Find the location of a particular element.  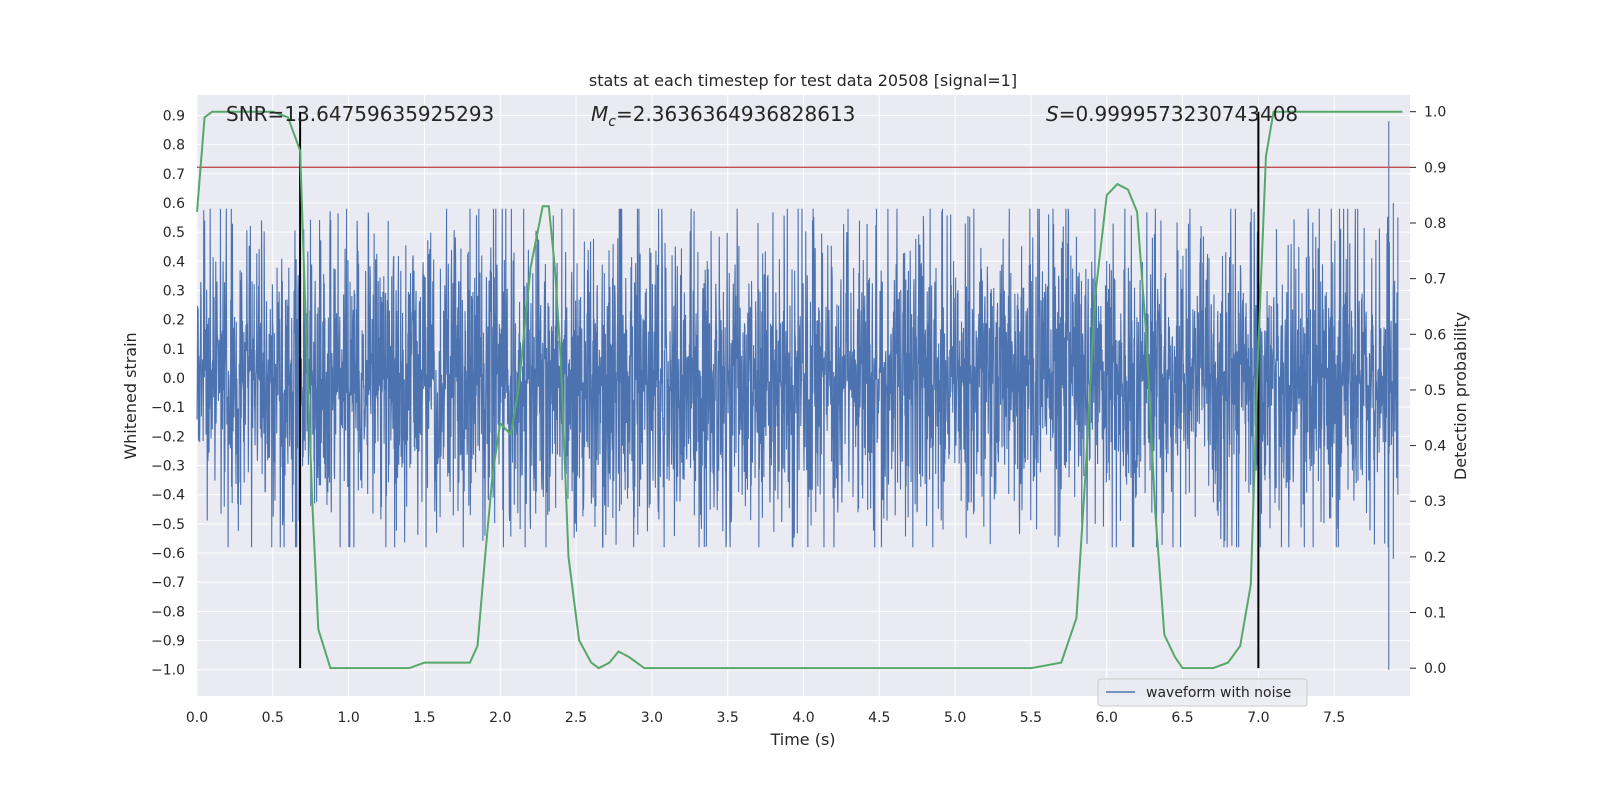

y-tick-label-19: −1.0 is located at coordinates (168, 671).